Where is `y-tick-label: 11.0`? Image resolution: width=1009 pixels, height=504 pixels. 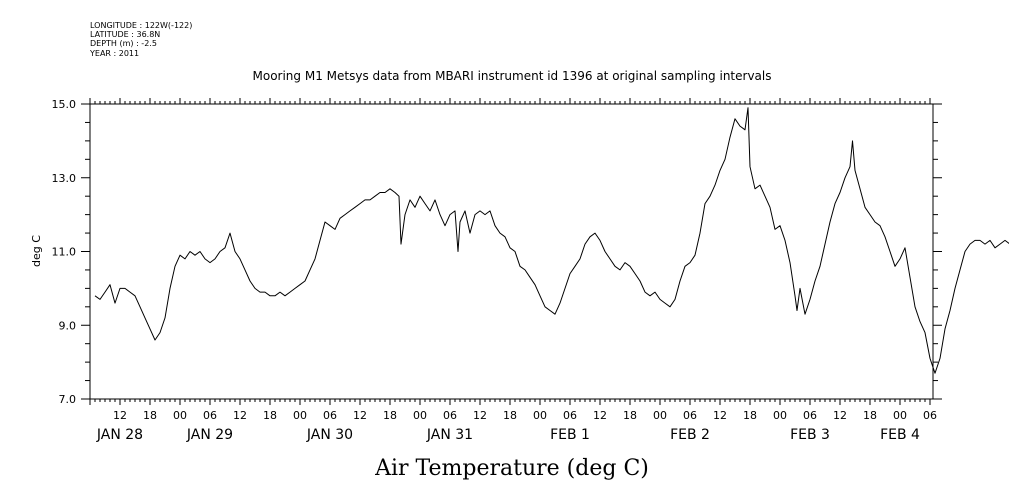 y-tick-label: 11.0 is located at coordinates (64, 252).